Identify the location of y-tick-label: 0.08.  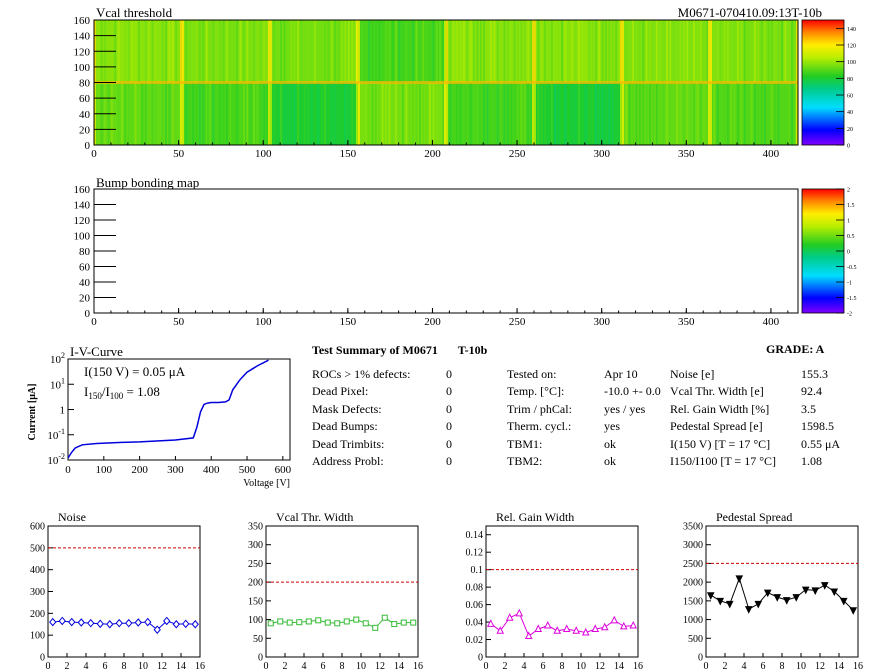
(475, 588).